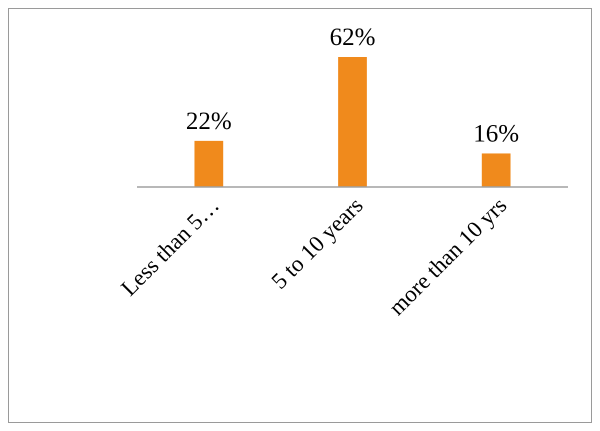 The image size is (600, 431). What do you see at coordinates (496, 134) in the screenshot?
I see `data-label: 16%` at bounding box center [496, 134].